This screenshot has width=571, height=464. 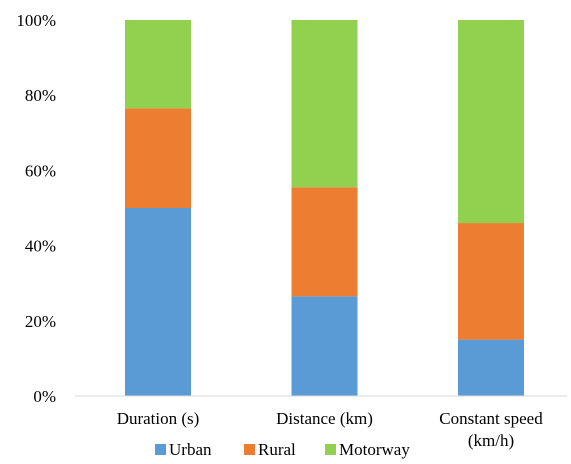 What do you see at coordinates (40, 321) in the screenshot?
I see `y-tick-label: 20%` at bounding box center [40, 321].